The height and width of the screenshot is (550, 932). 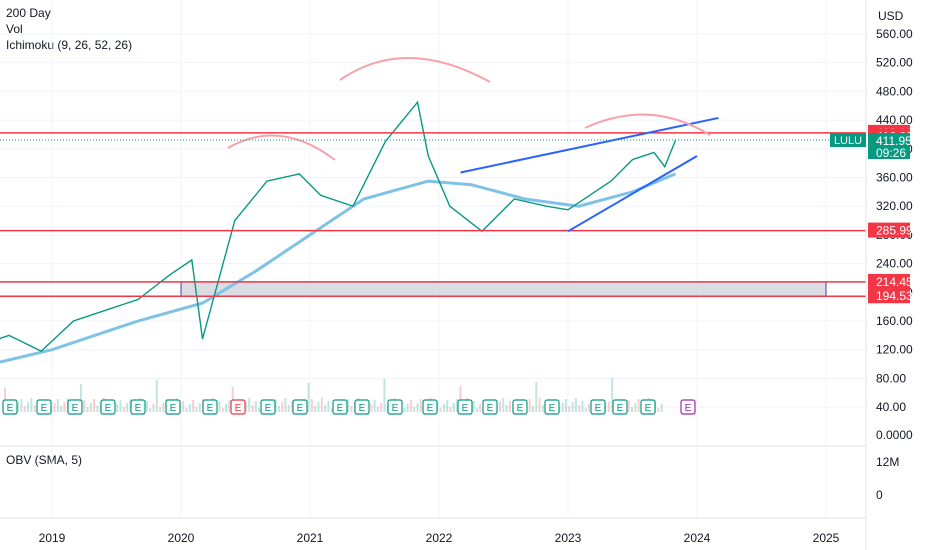 What do you see at coordinates (887, 478) in the screenshot?
I see `obv-pane: 12M 0` at bounding box center [887, 478].